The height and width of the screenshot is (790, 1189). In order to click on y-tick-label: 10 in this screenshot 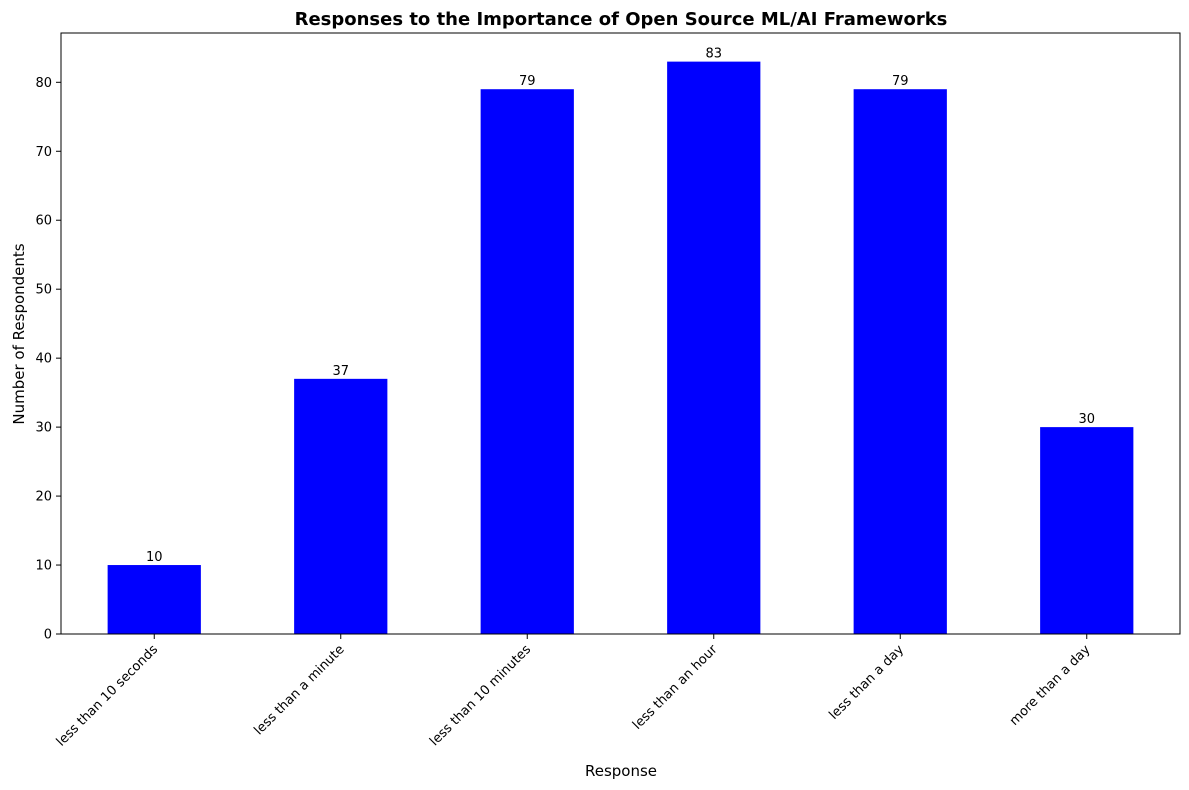, I will do `click(43, 566)`.